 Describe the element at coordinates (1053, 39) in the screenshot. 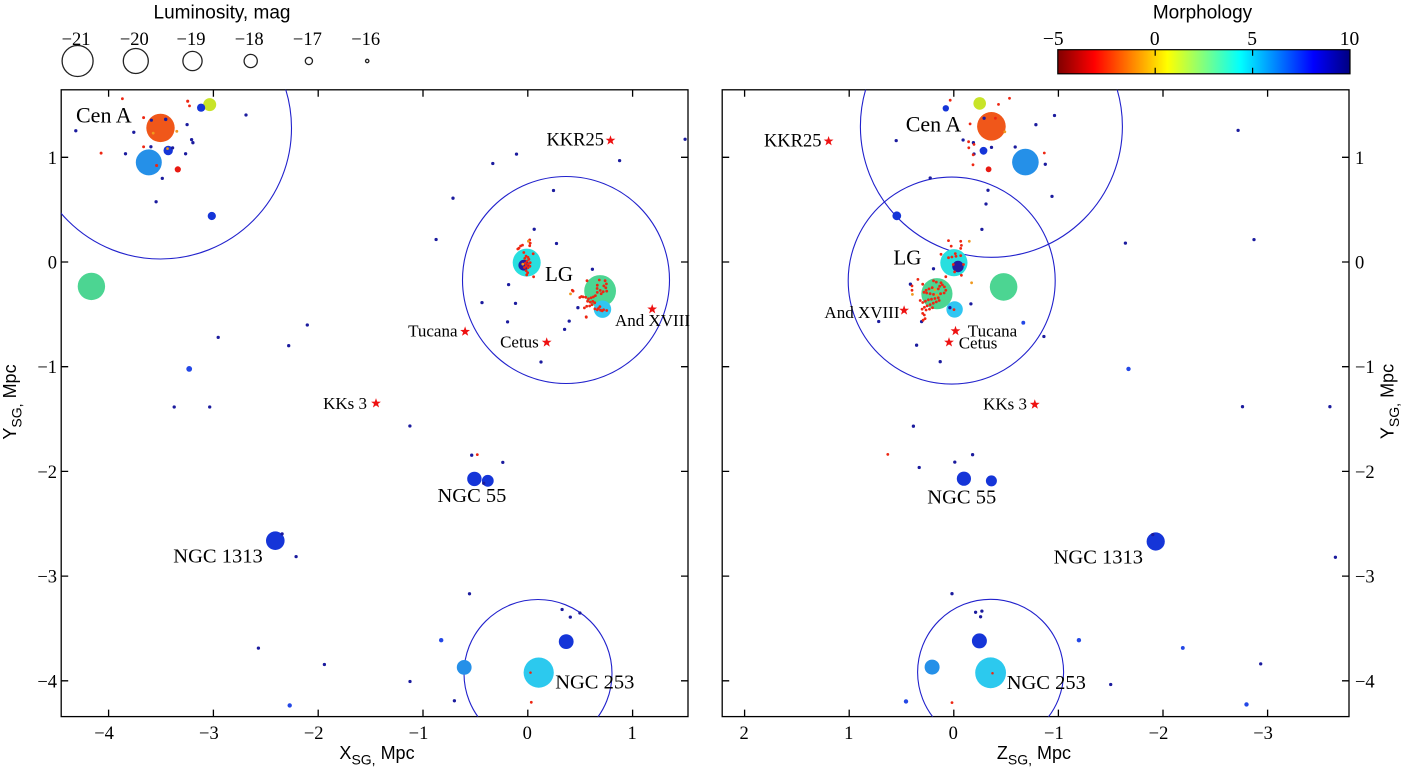

I see `svg-text: −5` at that location.